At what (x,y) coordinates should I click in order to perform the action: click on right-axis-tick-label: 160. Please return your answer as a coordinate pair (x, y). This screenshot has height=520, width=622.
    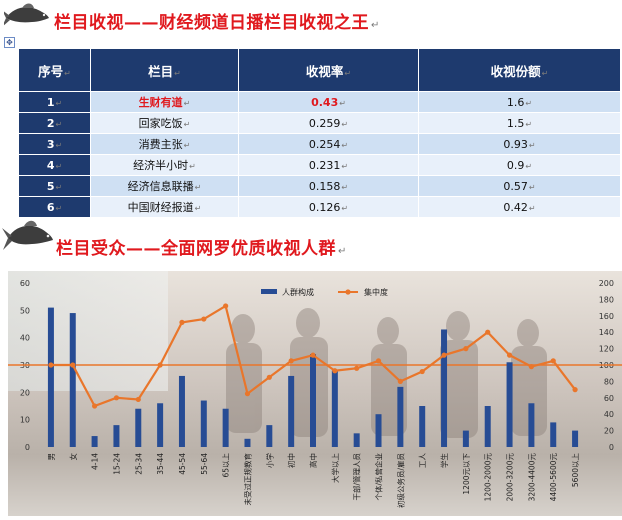
    Looking at the image, I should click on (606, 316).